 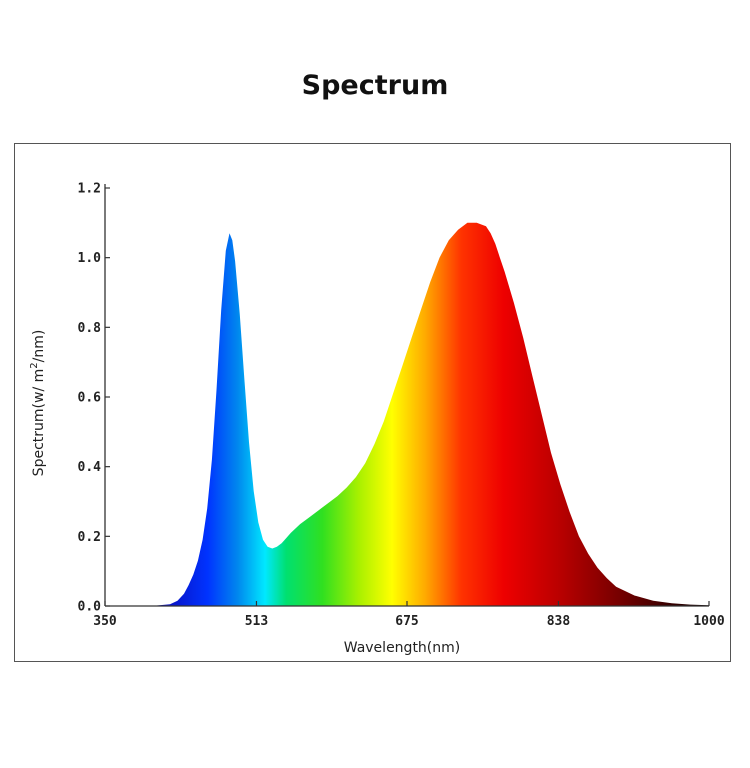 I want to click on y-axis-label-after: /nm), so click(x=39, y=346).